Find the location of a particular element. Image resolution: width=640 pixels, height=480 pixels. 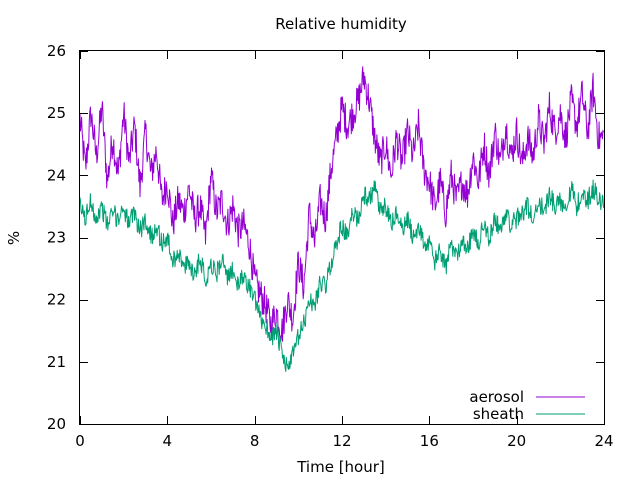

x-tick-label: 0 is located at coordinates (80, 441).